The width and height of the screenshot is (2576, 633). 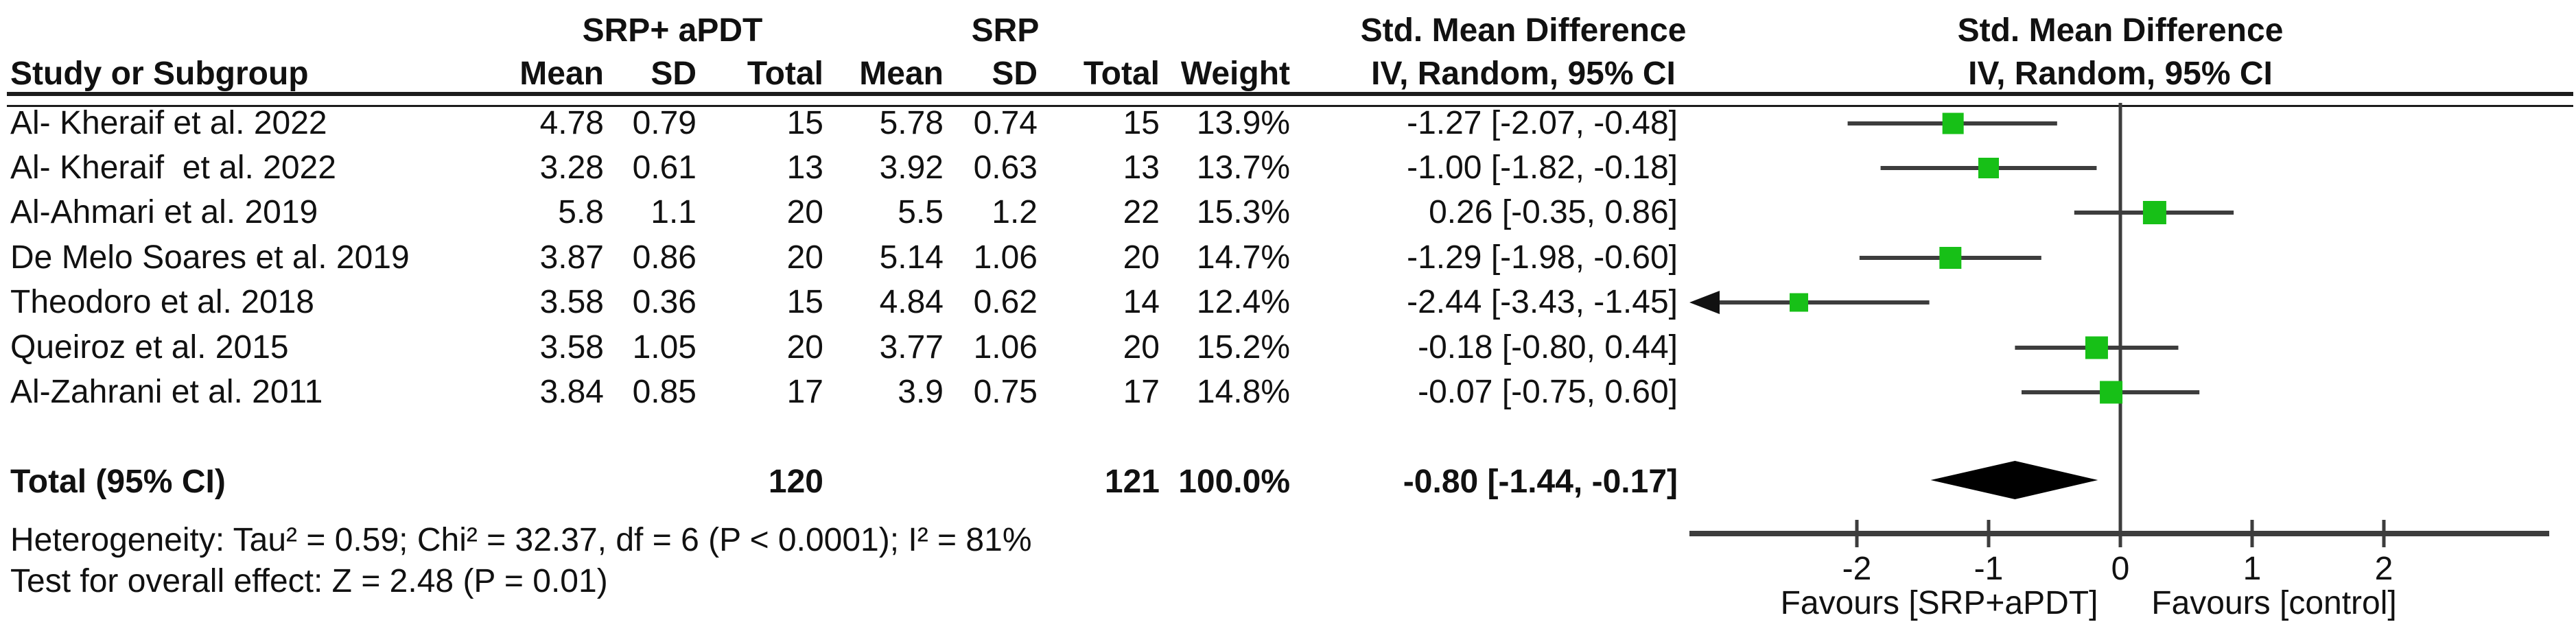 I want to click on weight-cell: 13.7%, so click(x=1243, y=168).